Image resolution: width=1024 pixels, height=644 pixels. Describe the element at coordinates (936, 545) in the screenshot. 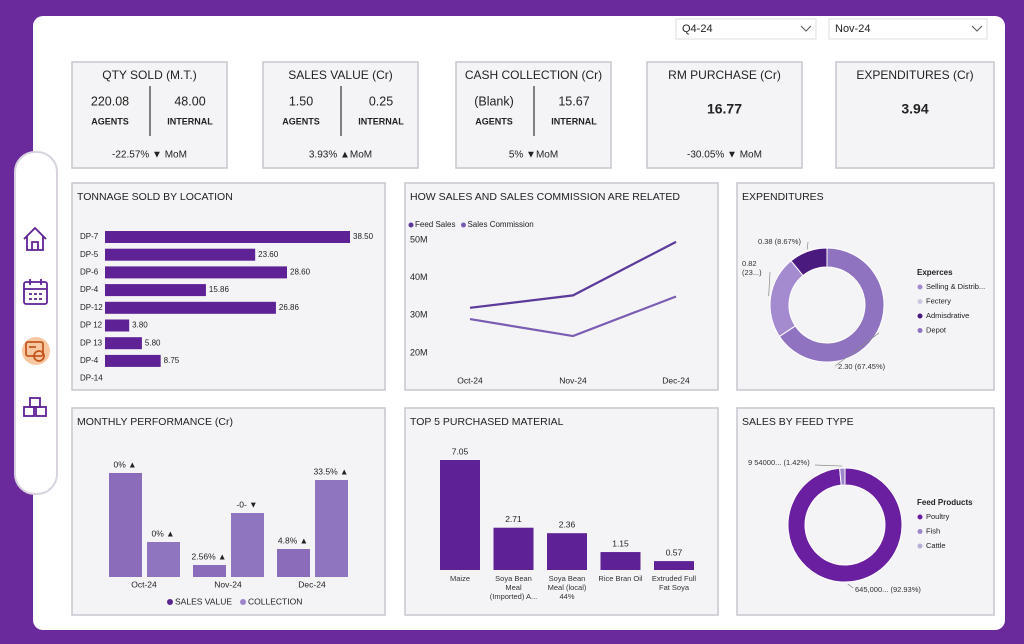

I see `legend-label: Cattle` at that location.